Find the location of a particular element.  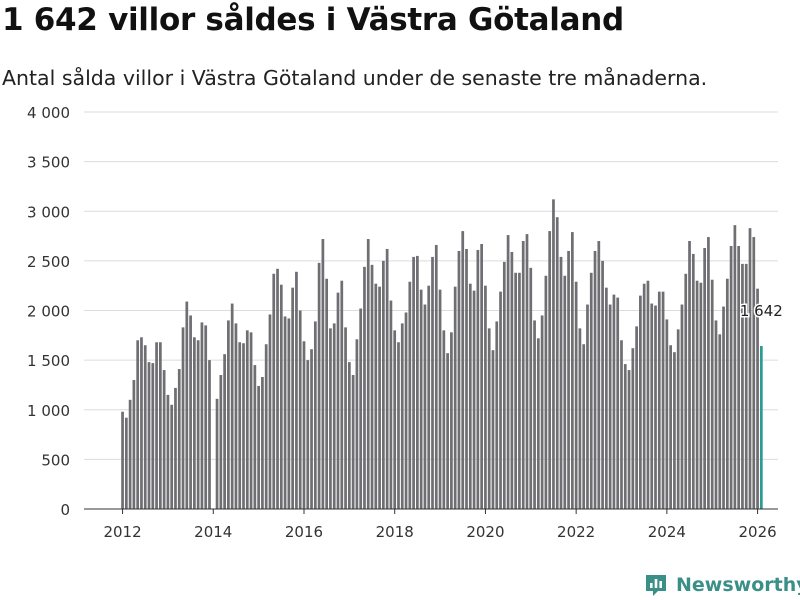

chart-bar-icon is located at coordinates (656, 585).